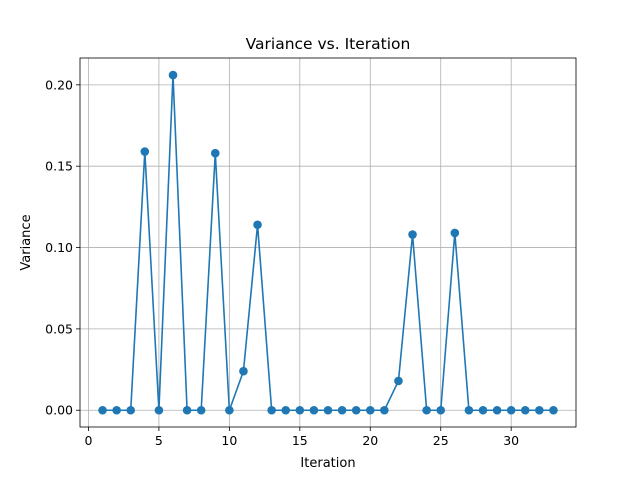  What do you see at coordinates (229, 440) in the screenshot?
I see `x-tick-label: 10` at bounding box center [229, 440].